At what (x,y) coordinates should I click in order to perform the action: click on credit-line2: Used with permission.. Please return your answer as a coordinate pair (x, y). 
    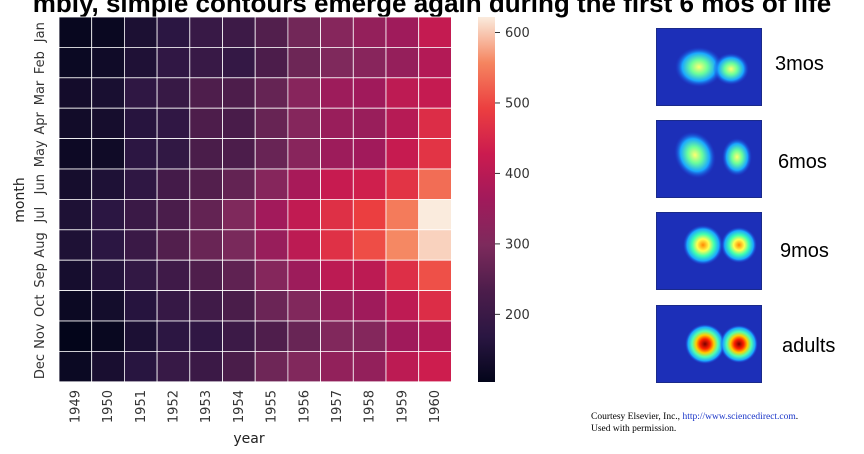
    Looking at the image, I should click on (634, 429).